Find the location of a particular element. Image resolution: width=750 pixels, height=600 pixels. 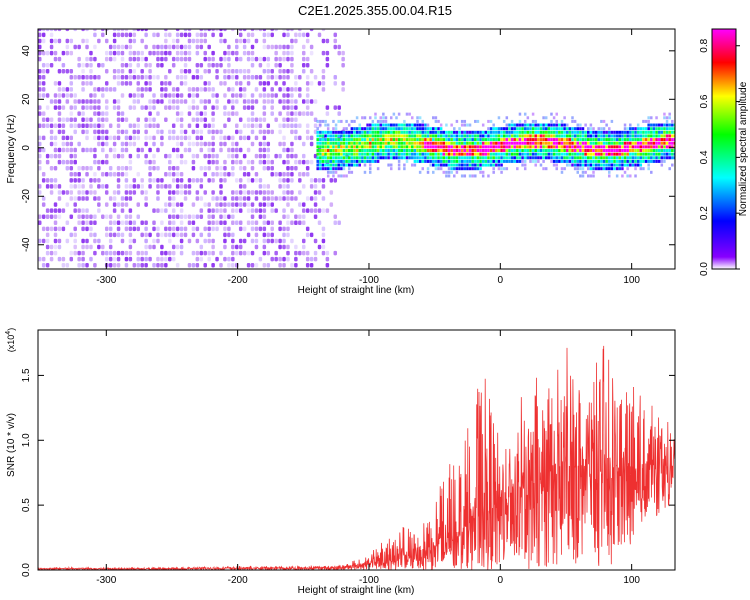

spectrogram-y-tick-label: 0 is located at coordinates (26, 148).